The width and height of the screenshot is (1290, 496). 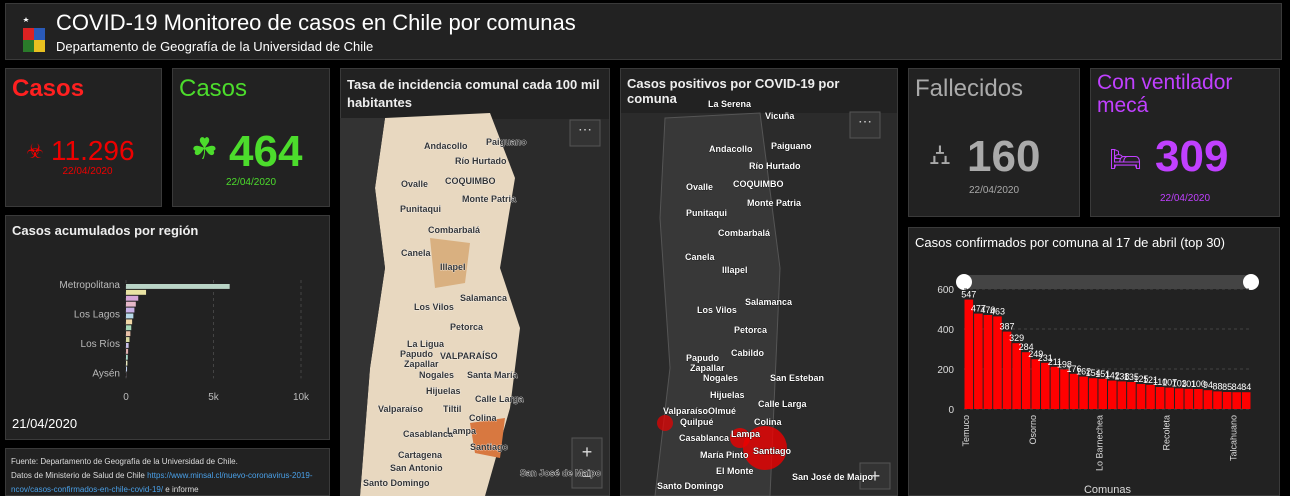 I want to click on place-label: Zapallar, so click(x=421, y=364).